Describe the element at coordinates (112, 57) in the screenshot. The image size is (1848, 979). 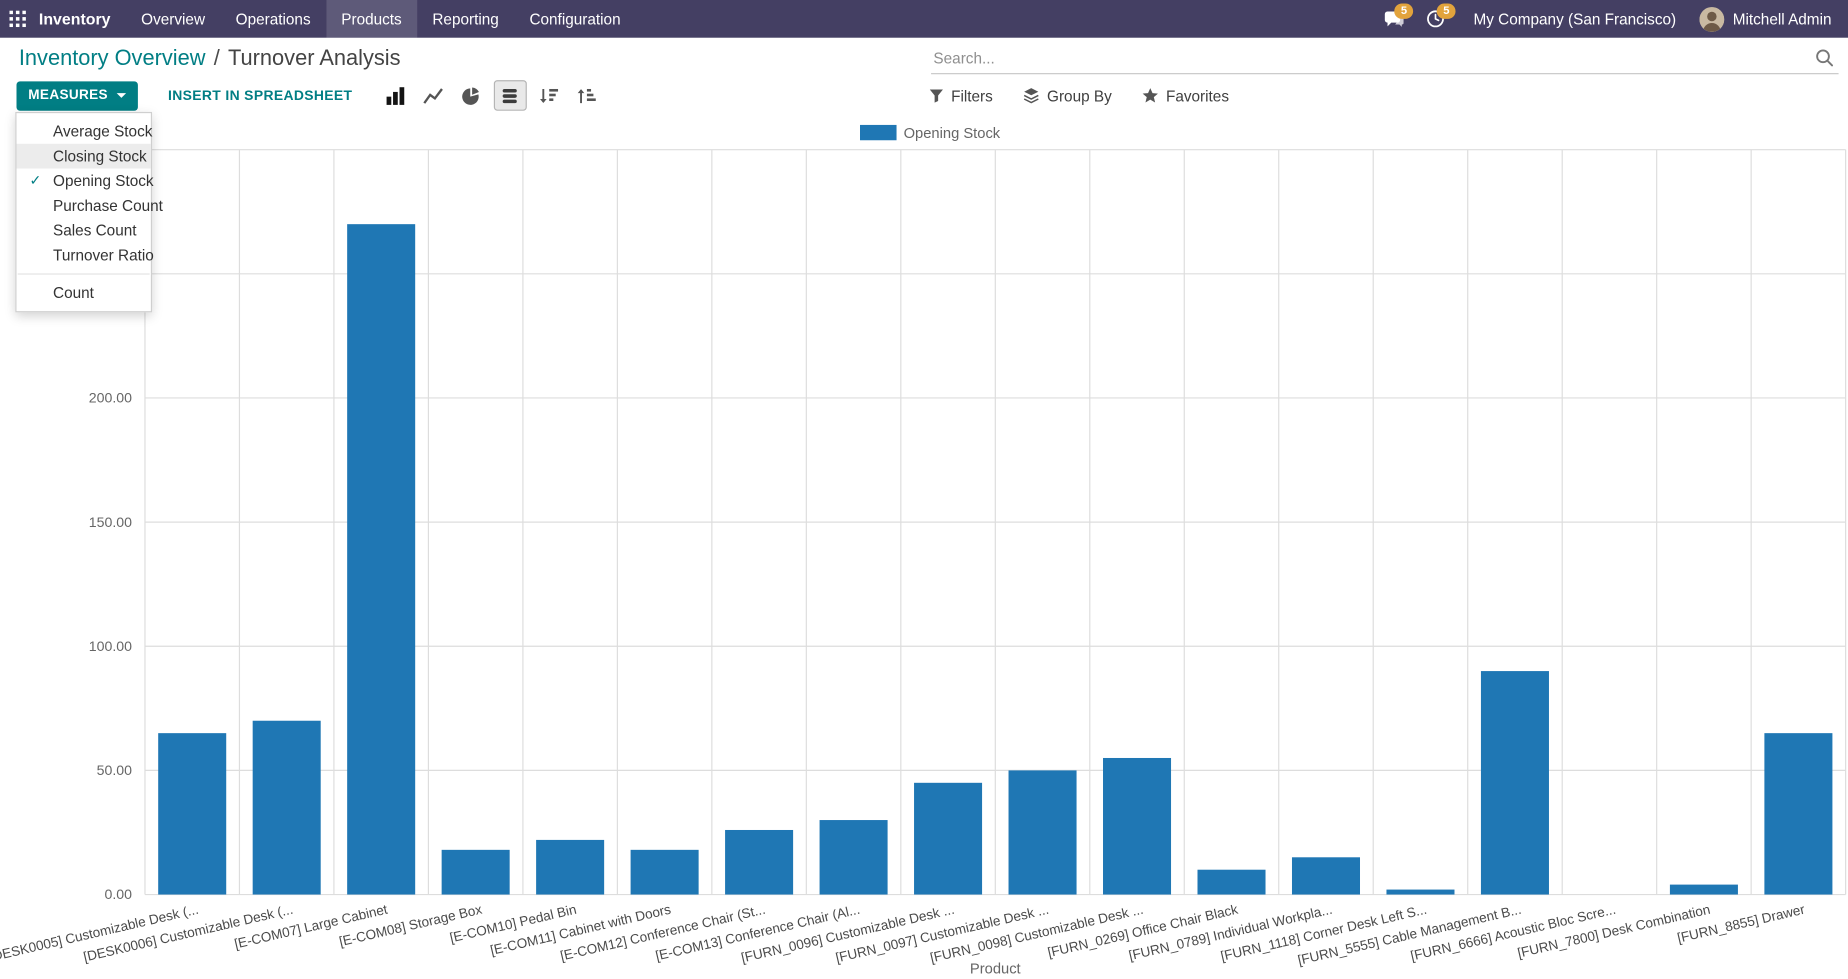
I see `breadcrumb-parent-link: Inventory Overview` at that location.